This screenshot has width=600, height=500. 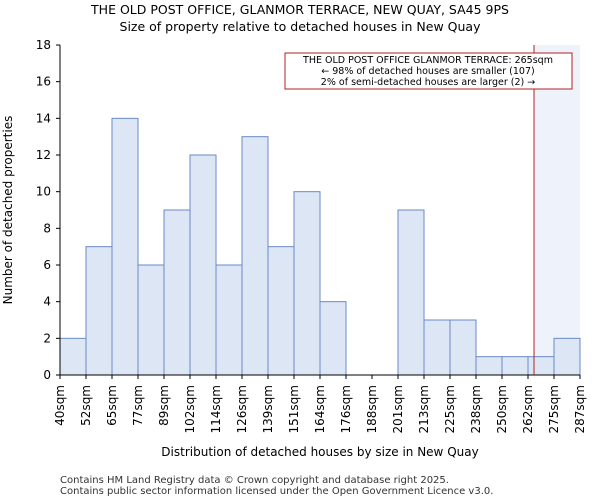 I want to click on y-axis-label: Number of detached properties, so click(x=8, y=210).